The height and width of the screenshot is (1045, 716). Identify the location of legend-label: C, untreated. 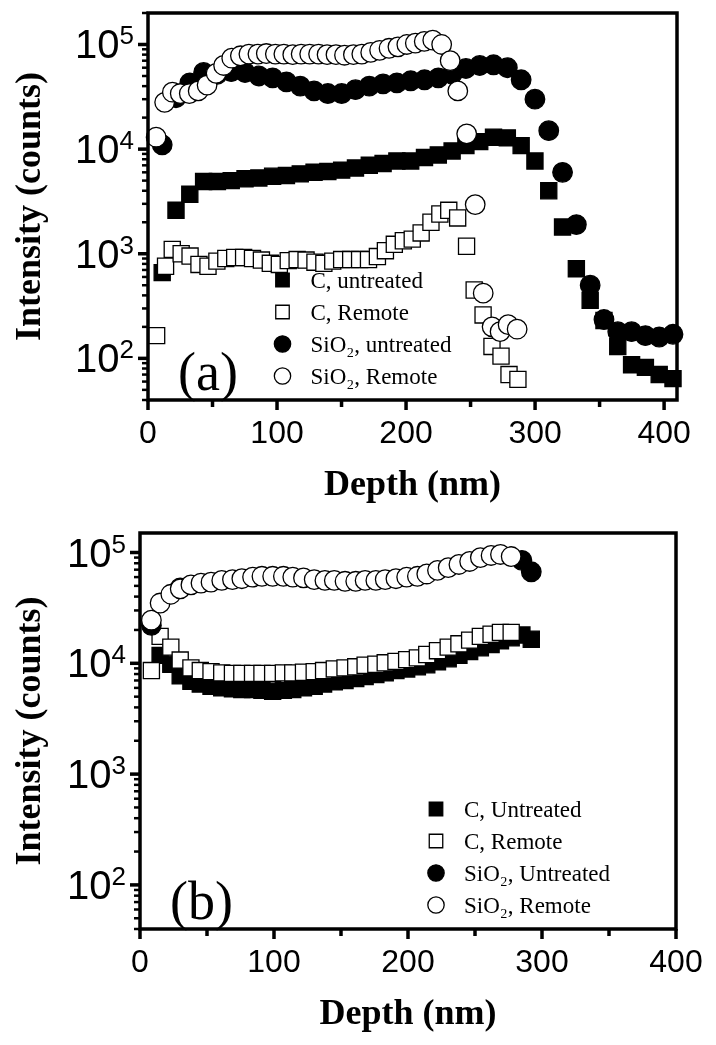
(367, 280).